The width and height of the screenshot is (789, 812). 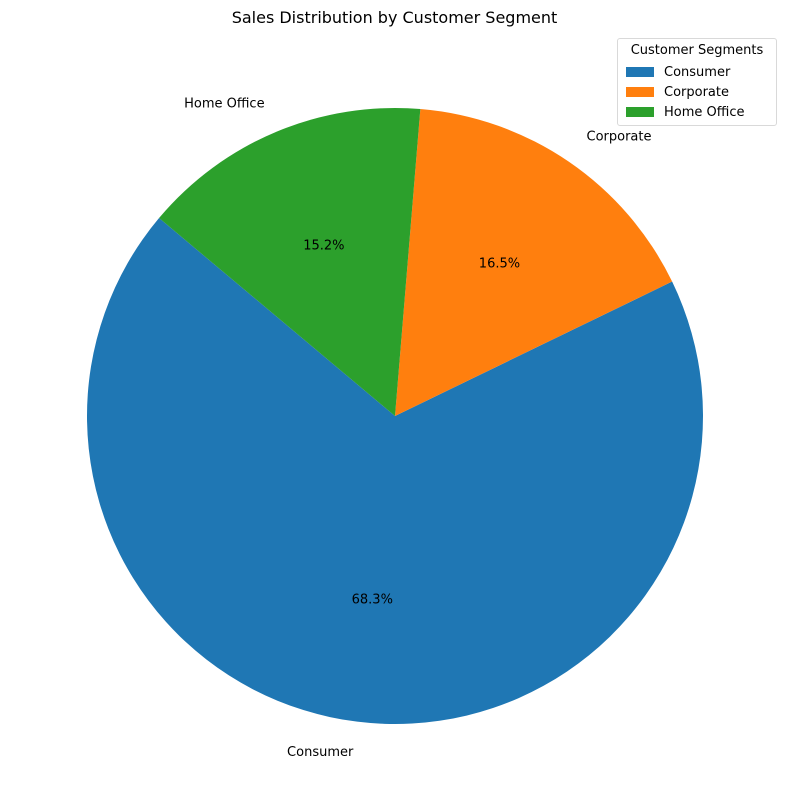 I want to click on legend-item-corporate: Corporate, so click(x=697, y=92).